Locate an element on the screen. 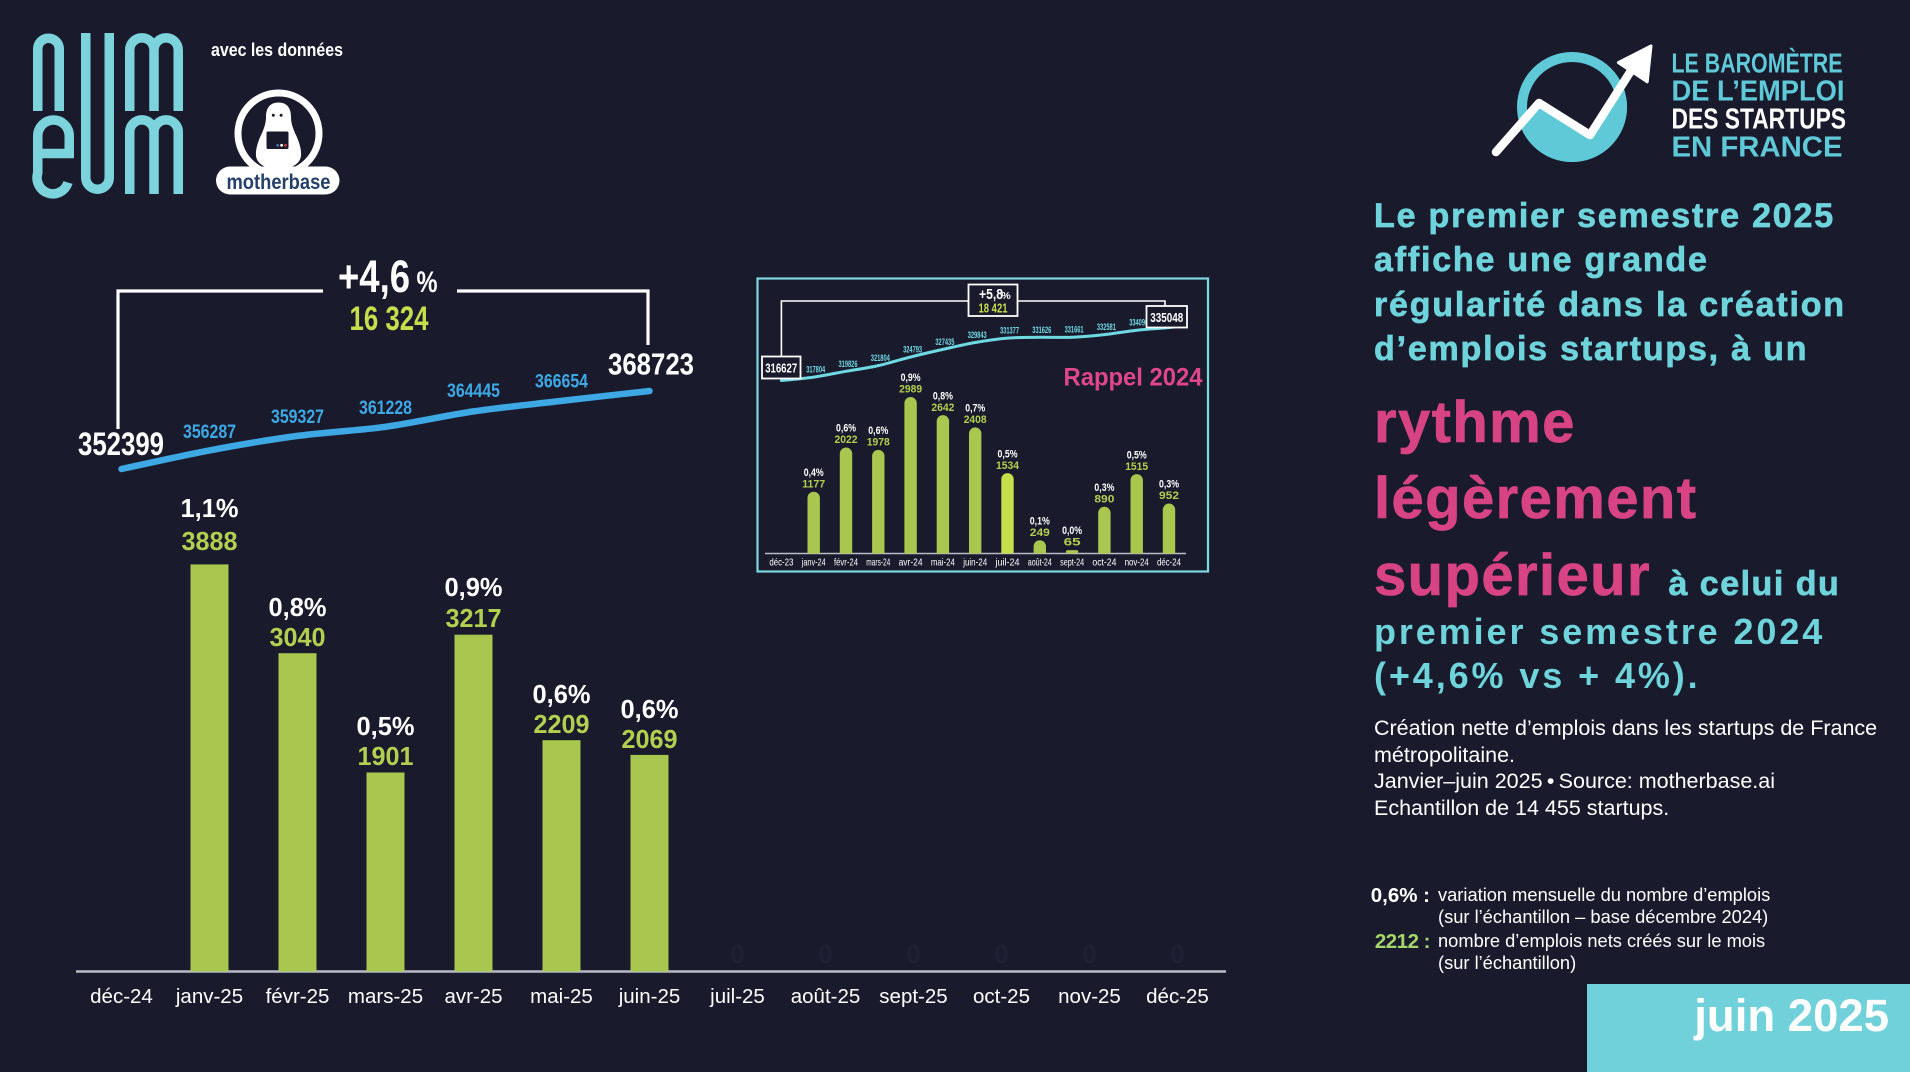  svg-text: juil-25 is located at coordinates (737, 996).